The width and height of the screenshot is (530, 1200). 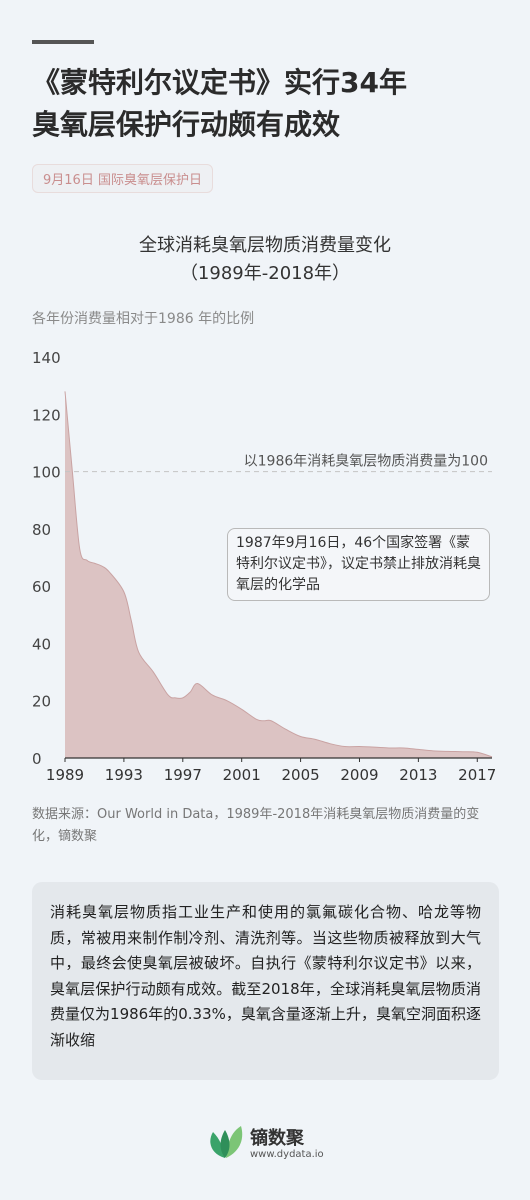 I want to click on y-tick-label: 20, so click(x=41, y=702).